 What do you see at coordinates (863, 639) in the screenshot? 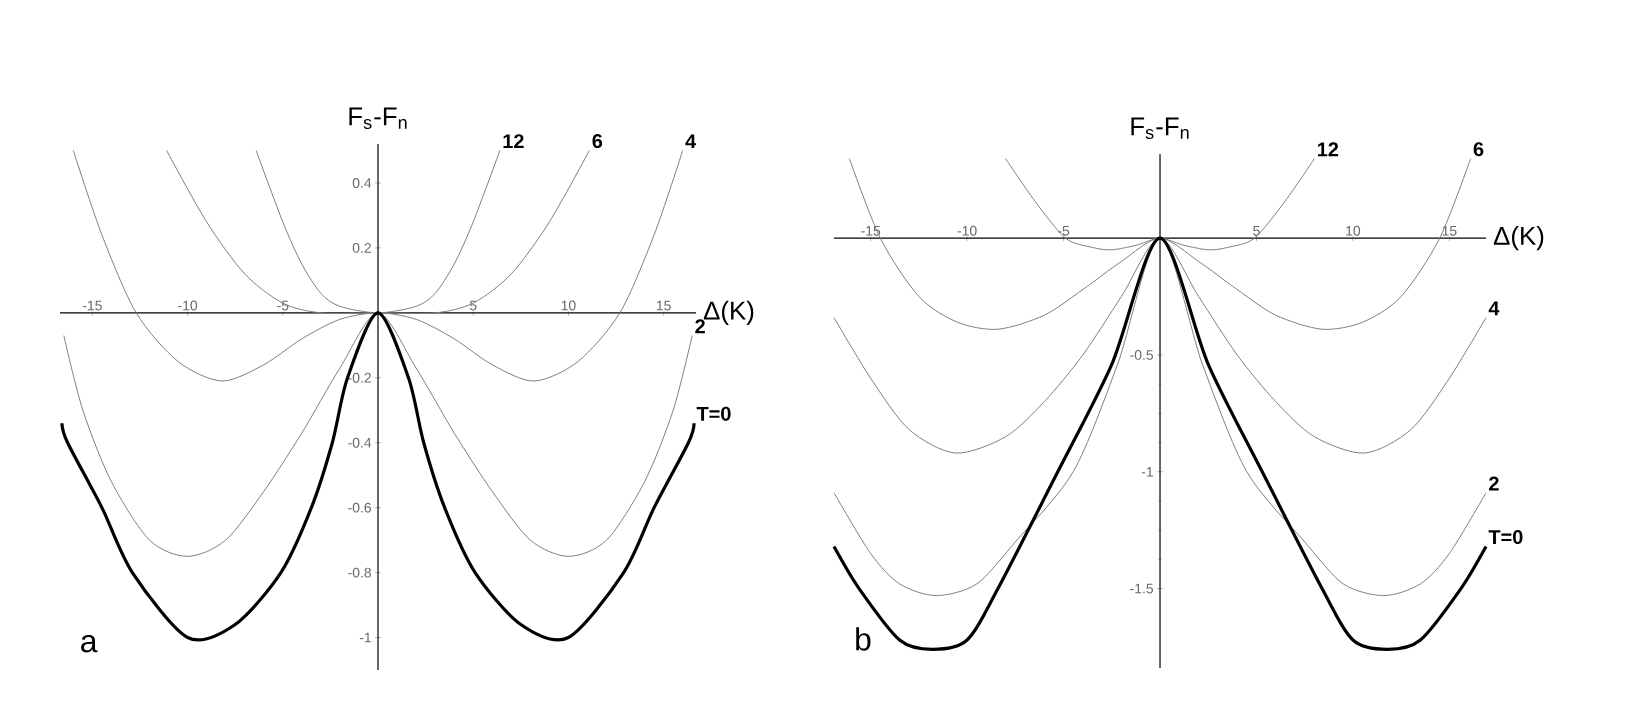
I see `annotation: b` at bounding box center [863, 639].